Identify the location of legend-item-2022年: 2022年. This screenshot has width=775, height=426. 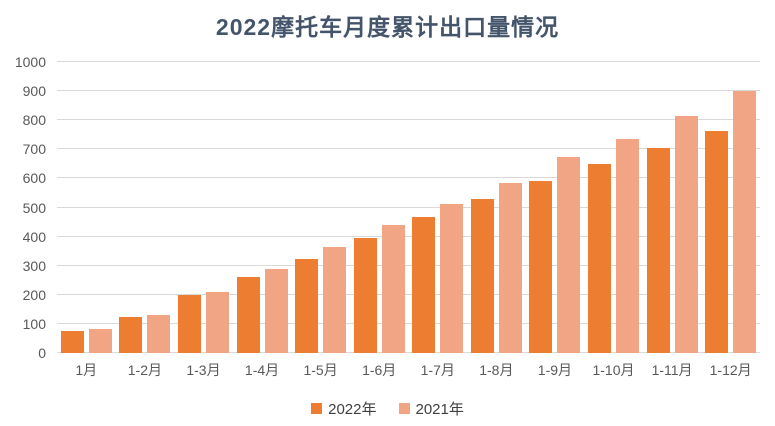
(344, 408).